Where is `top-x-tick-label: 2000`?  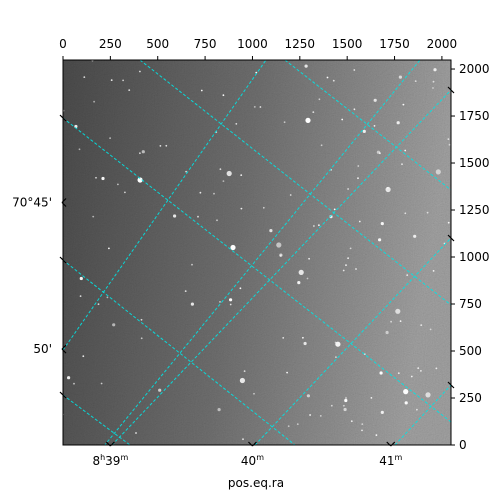 top-x-tick-label: 2000 is located at coordinates (442, 44).